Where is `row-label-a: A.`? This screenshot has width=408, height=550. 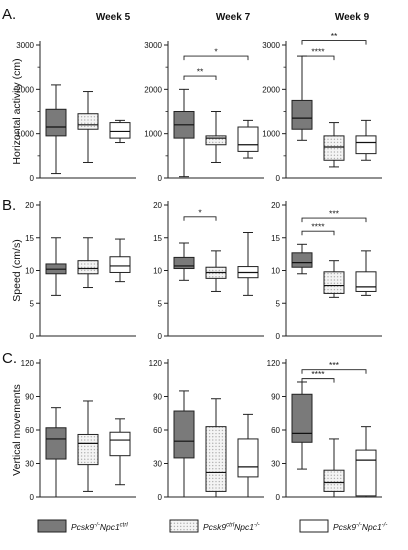
row-label-a: A. is located at coordinates (9, 14).